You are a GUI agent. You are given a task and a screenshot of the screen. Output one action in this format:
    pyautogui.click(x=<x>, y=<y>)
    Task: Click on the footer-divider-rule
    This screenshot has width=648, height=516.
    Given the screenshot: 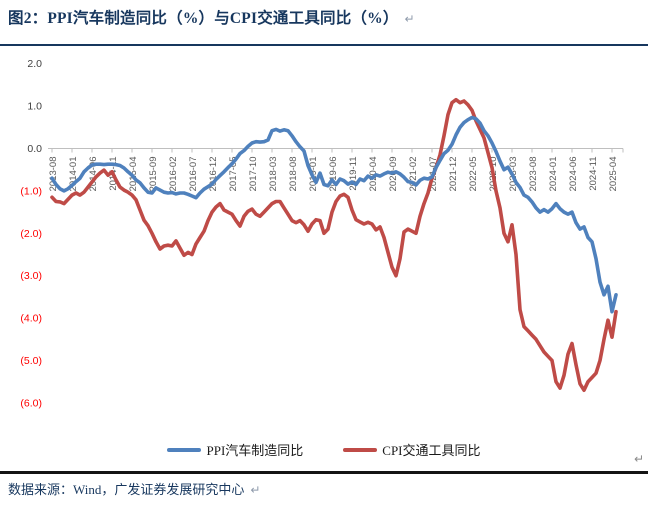 What is the action you would take?
    pyautogui.click(x=324, y=472)
    